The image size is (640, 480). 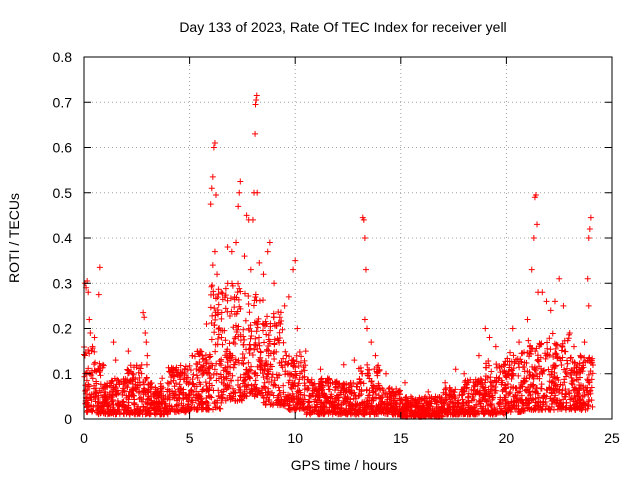 What do you see at coordinates (63, 374) in the screenshot?
I see `y-tick-label: 0.1` at bounding box center [63, 374].